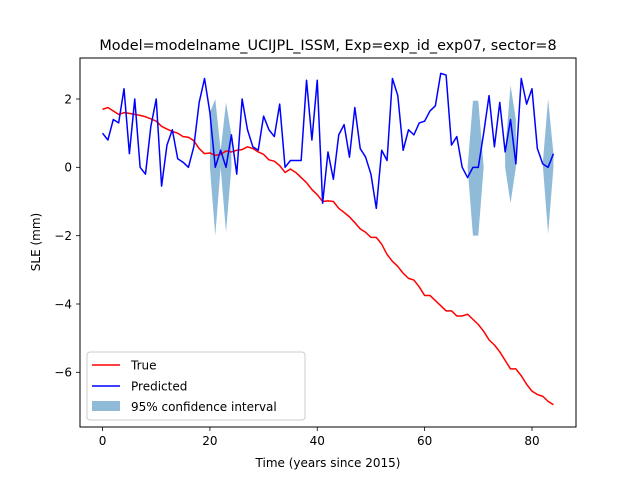 This screenshot has height=484, width=640. I want to click on y-tick-label: 0, so click(68, 168).